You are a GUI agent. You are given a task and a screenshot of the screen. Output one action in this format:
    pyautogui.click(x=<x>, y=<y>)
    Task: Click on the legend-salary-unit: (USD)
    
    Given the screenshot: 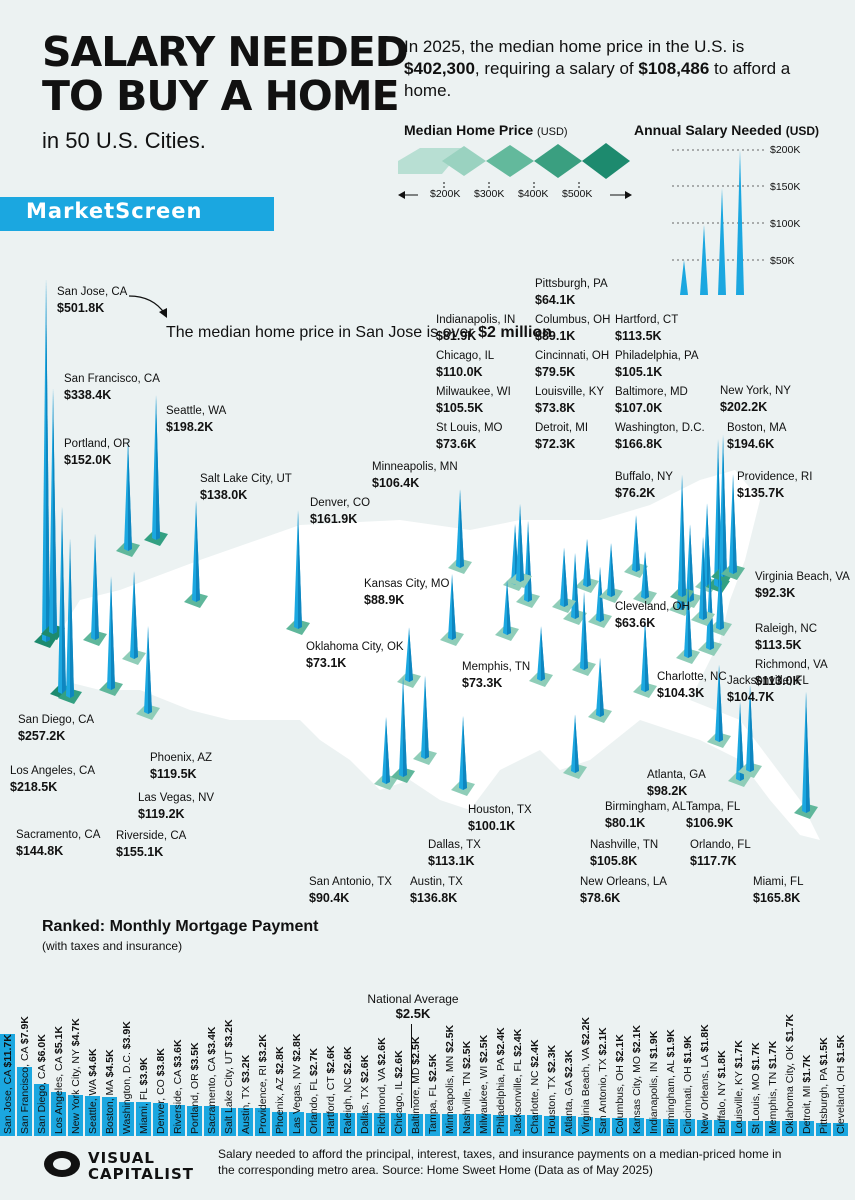 What is the action you would take?
    pyautogui.click(x=802, y=131)
    